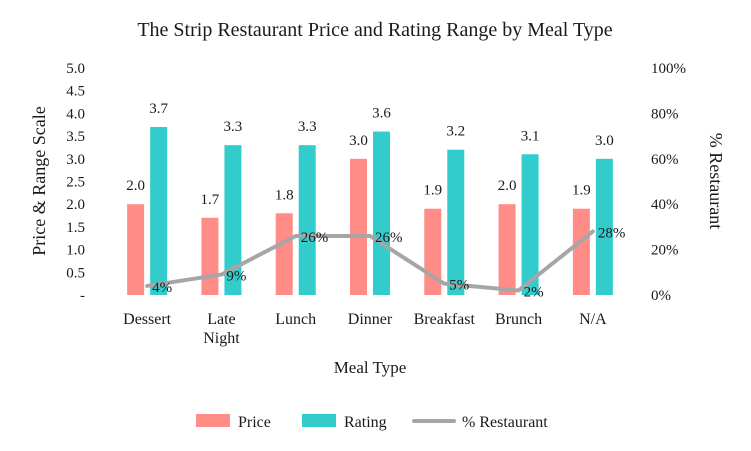  I want to click on legend-swatch-price, so click(213, 420).